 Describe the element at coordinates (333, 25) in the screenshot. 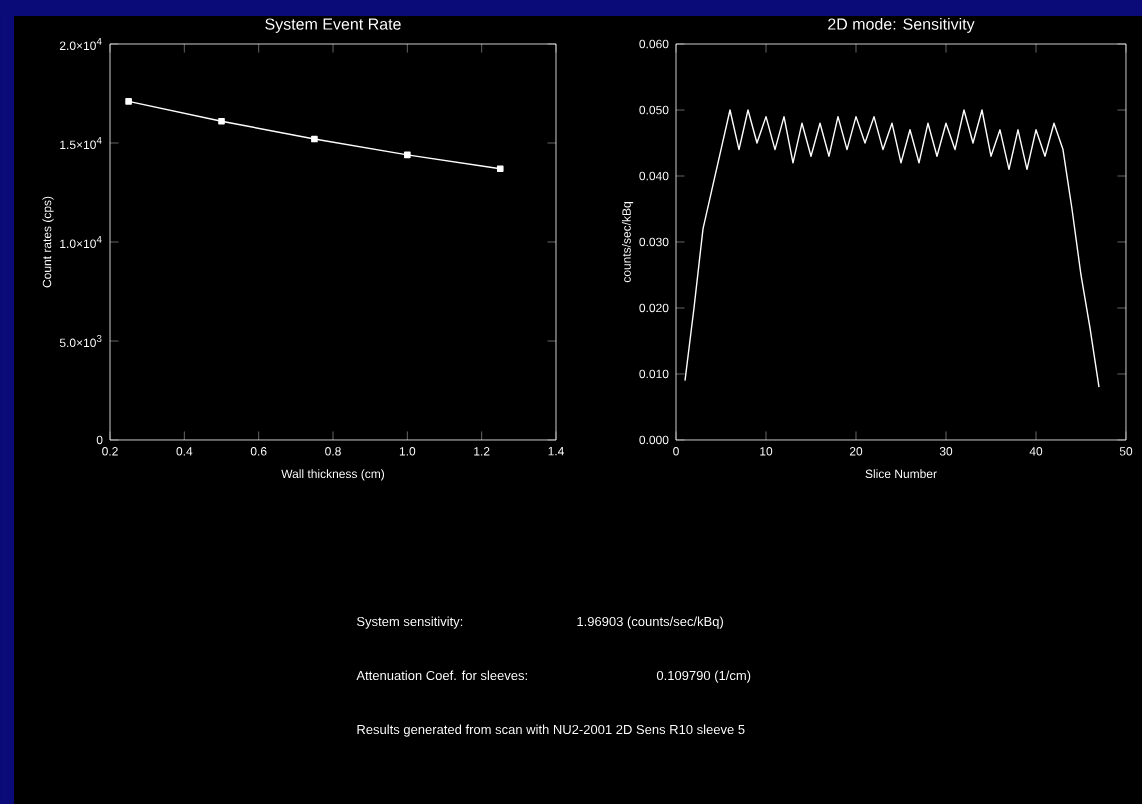

I see `chart-title: System Event Rate` at that location.